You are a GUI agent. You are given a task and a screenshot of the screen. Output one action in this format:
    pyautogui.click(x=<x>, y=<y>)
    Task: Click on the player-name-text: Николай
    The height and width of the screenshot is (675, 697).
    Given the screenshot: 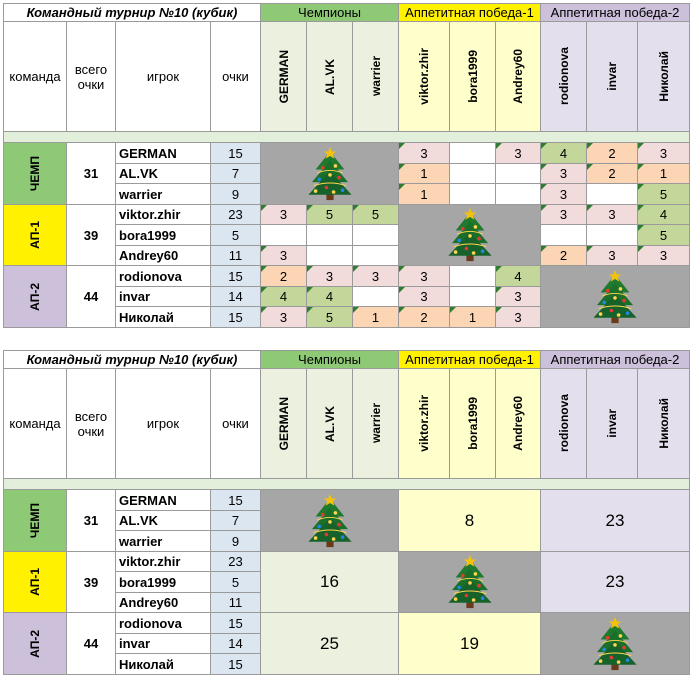 What is the action you would take?
    pyautogui.click(x=146, y=664)
    